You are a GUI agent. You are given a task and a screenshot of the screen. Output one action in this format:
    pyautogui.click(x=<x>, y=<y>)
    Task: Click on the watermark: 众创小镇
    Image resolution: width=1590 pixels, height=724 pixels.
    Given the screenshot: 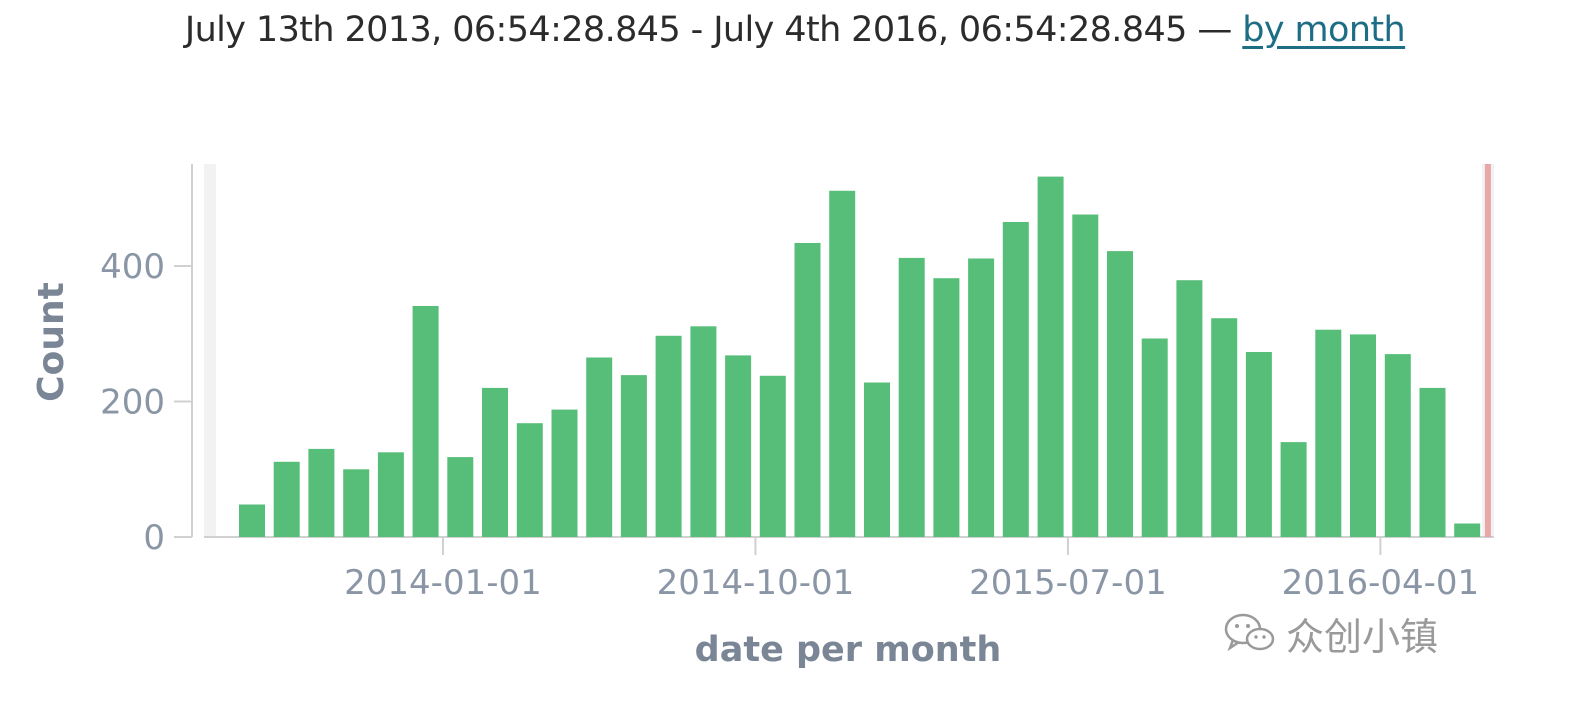 What is the action you would take?
    pyautogui.click(x=1330, y=633)
    